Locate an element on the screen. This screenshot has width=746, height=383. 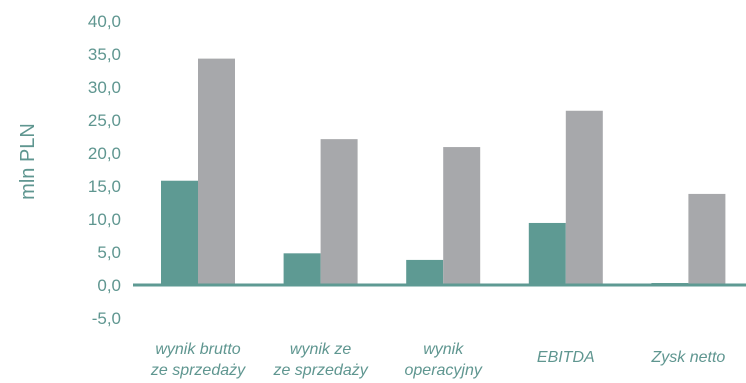
y-tick-label: 10,0 is located at coordinates (104, 219).